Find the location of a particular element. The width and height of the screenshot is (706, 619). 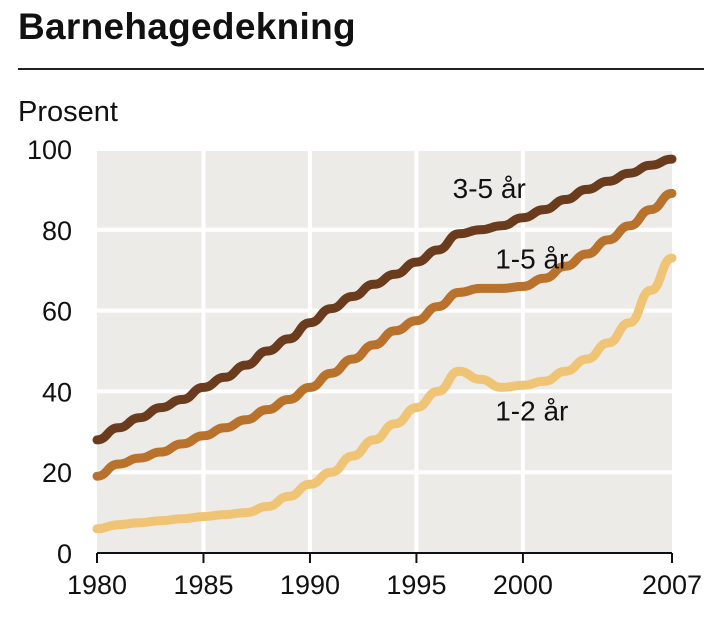

y-tick-label: 100 is located at coordinates (49, 150).